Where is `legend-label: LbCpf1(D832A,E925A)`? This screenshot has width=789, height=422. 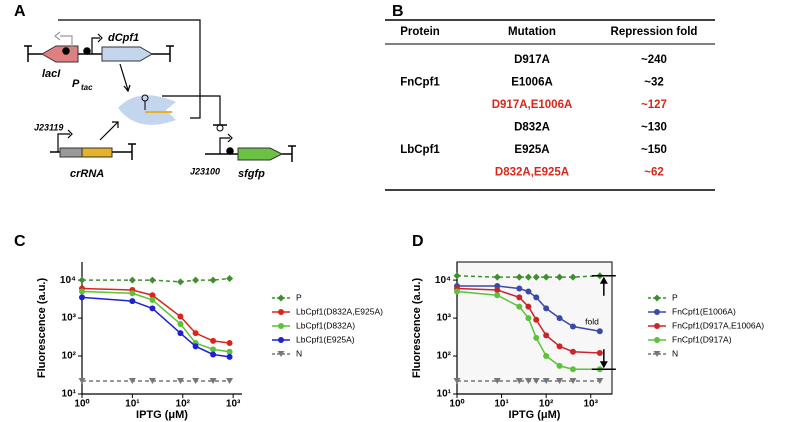 legend-label: LbCpf1(D832A,E925A) is located at coordinates (339, 311).